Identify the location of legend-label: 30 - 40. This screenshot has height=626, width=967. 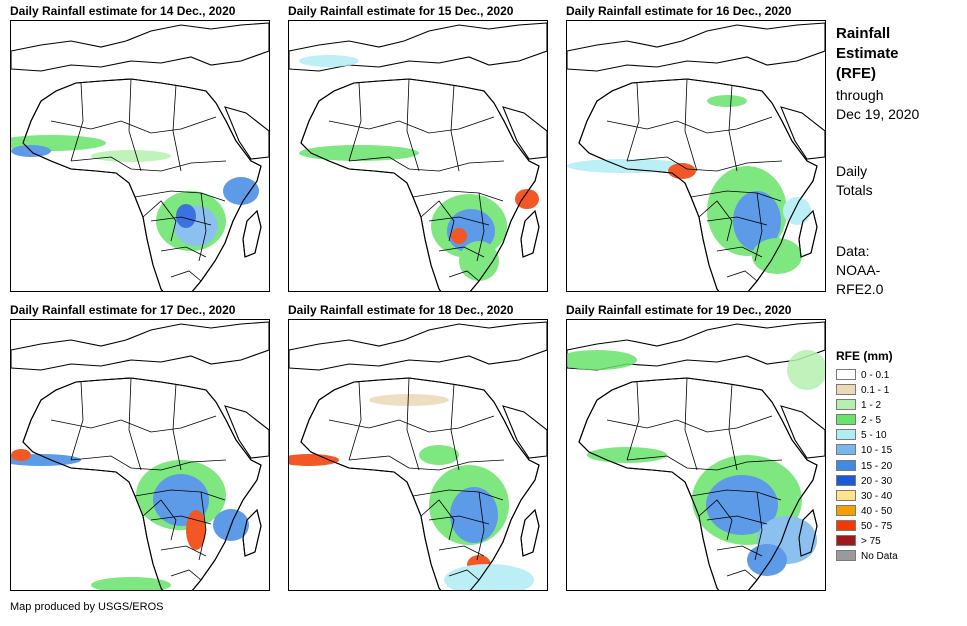
(877, 496).